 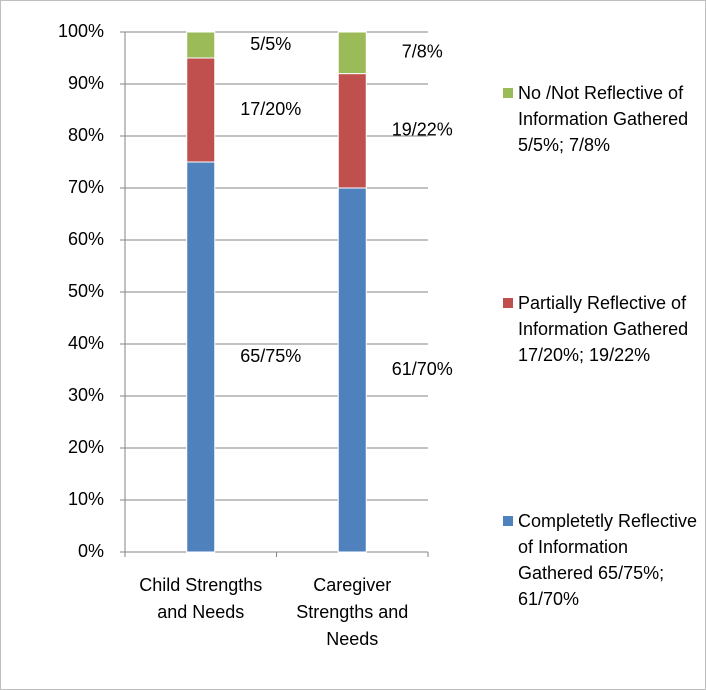 I want to click on y-tick-label: 0%, so click(x=91, y=551).